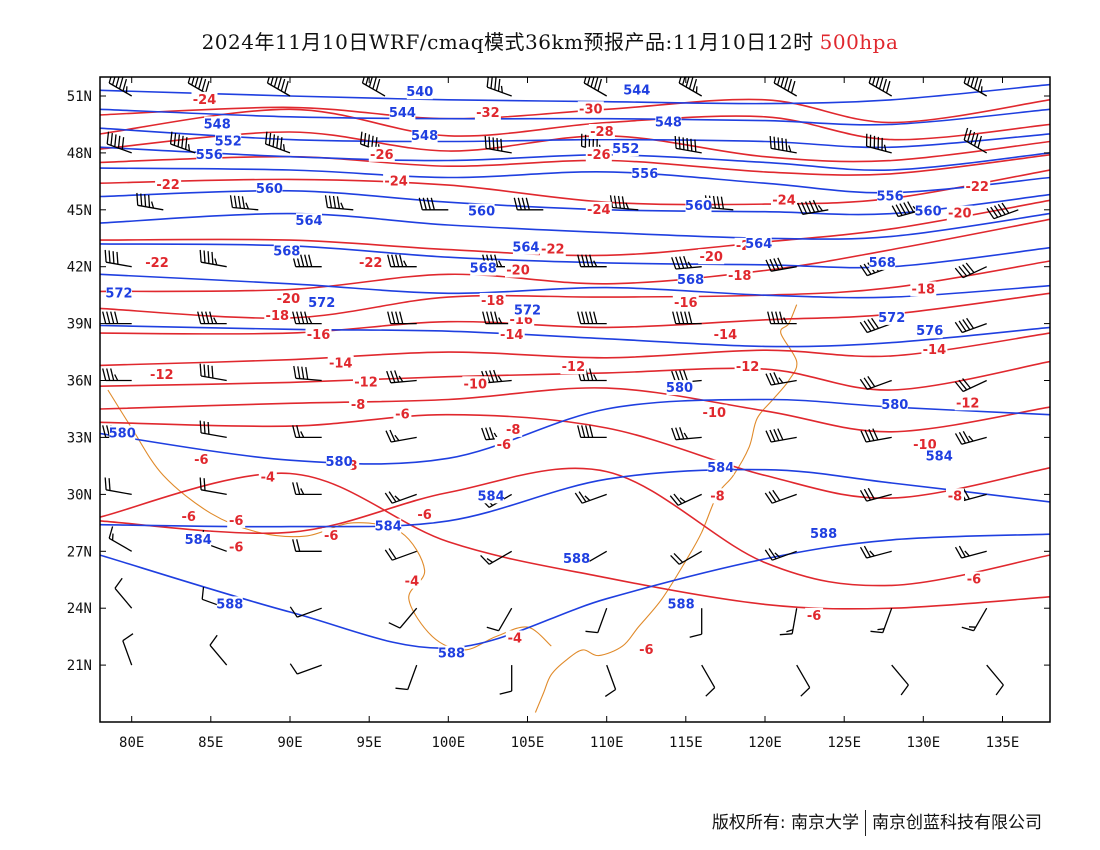  I want to click on lon-label: 115E, so click(686, 743).